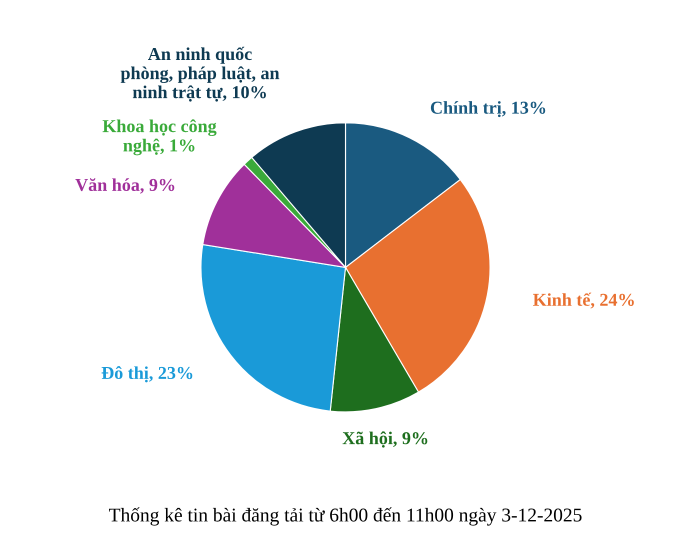  I want to click on slice-label: An ninh quốc phòng, pháp luật, an ninh trật tự, 10%, so click(200, 74).